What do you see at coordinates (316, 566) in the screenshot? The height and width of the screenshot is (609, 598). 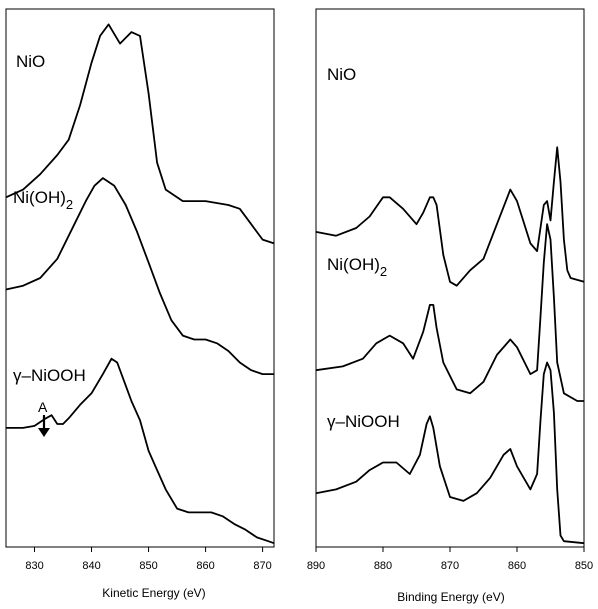 I see `right-x-tick-label: 890` at bounding box center [316, 566].